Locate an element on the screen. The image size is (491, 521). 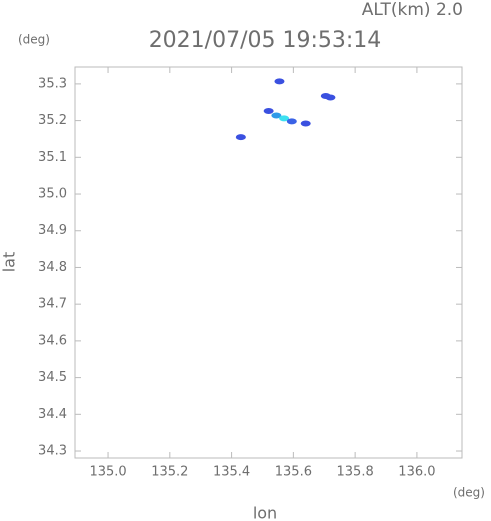
y-unit: (deg) is located at coordinates (34, 40).